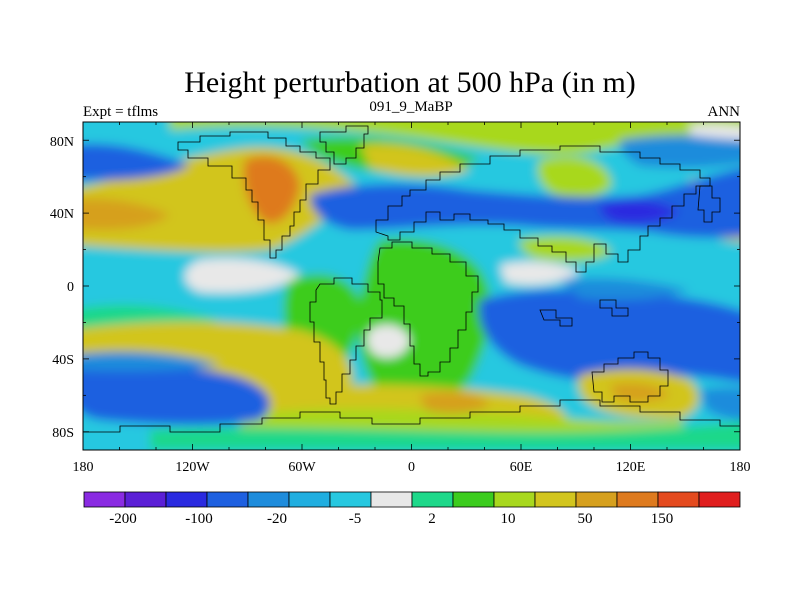 The image size is (800, 600). What do you see at coordinates (346, 341) in the screenshot?
I see `coast-south-america` at bounding box center [346, 341].